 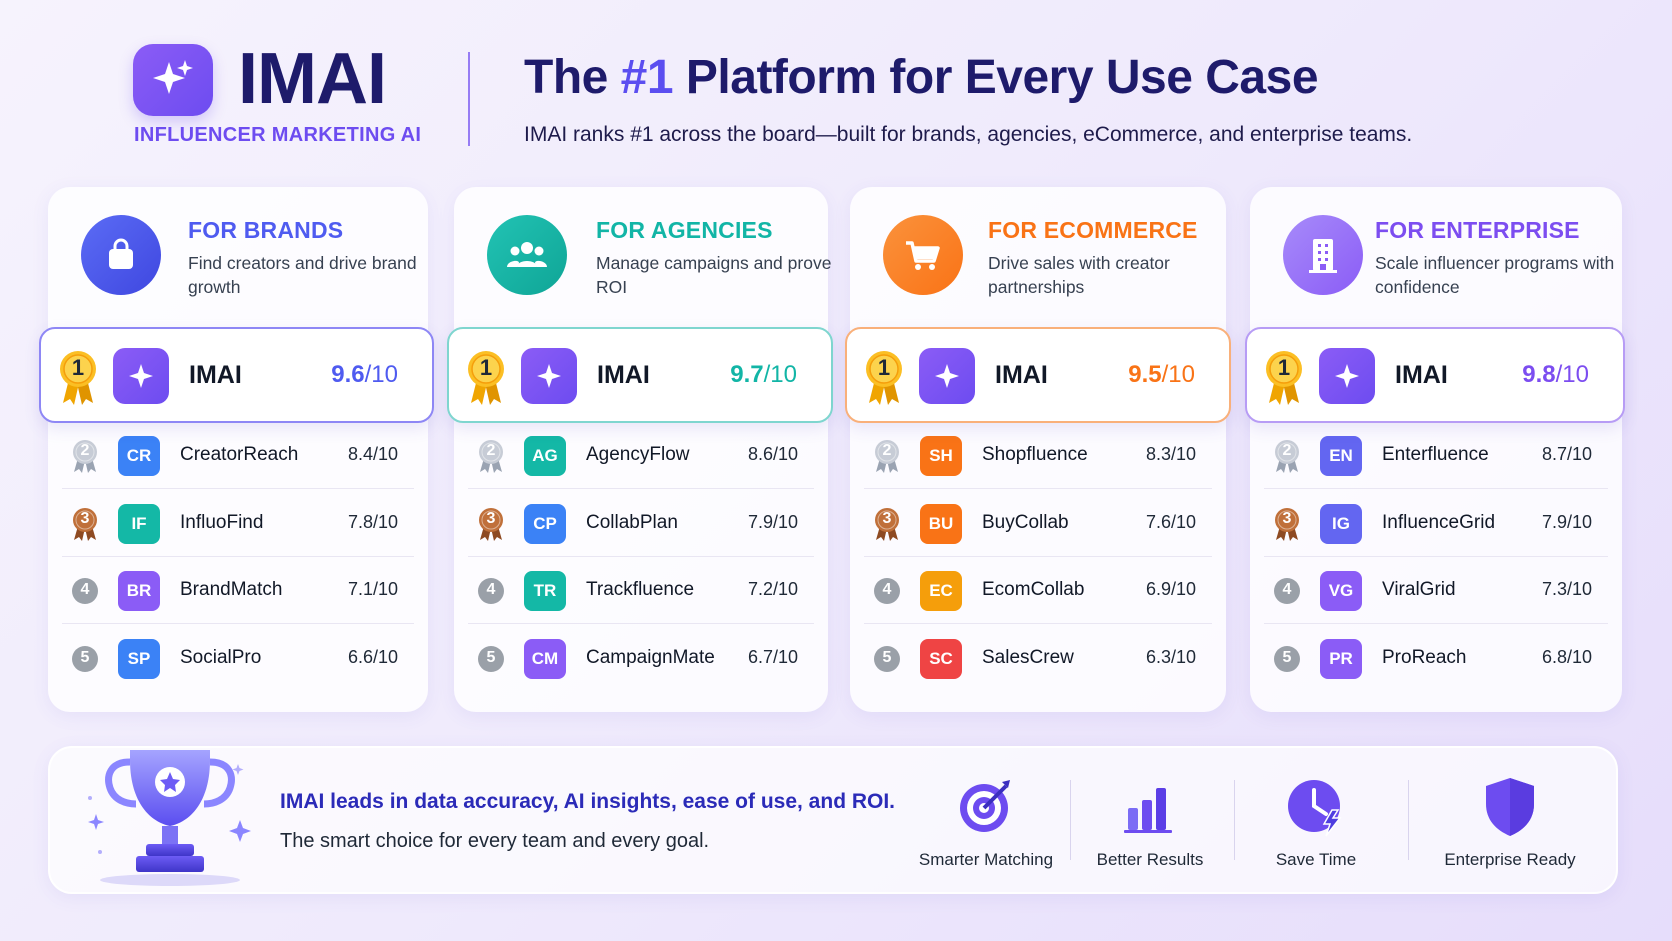 I want to click on company-score: 7.8/10, so click(x=372, y=521).